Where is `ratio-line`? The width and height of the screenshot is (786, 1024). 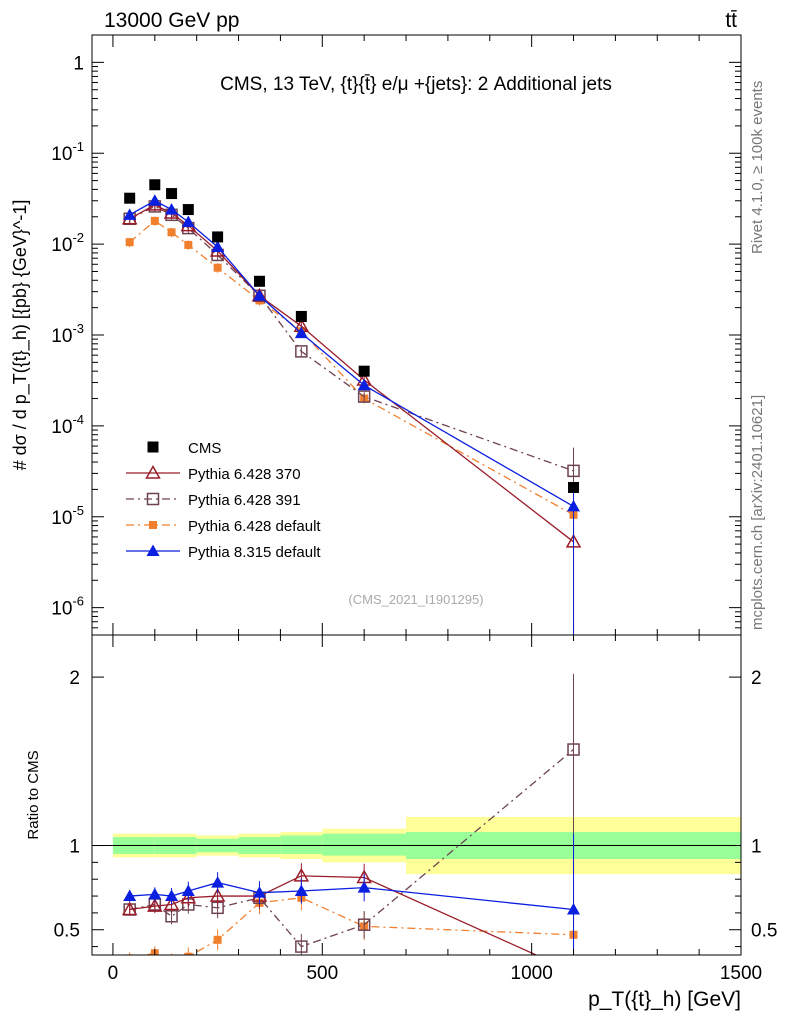
ratio-line is located at coordinates (333, 915).